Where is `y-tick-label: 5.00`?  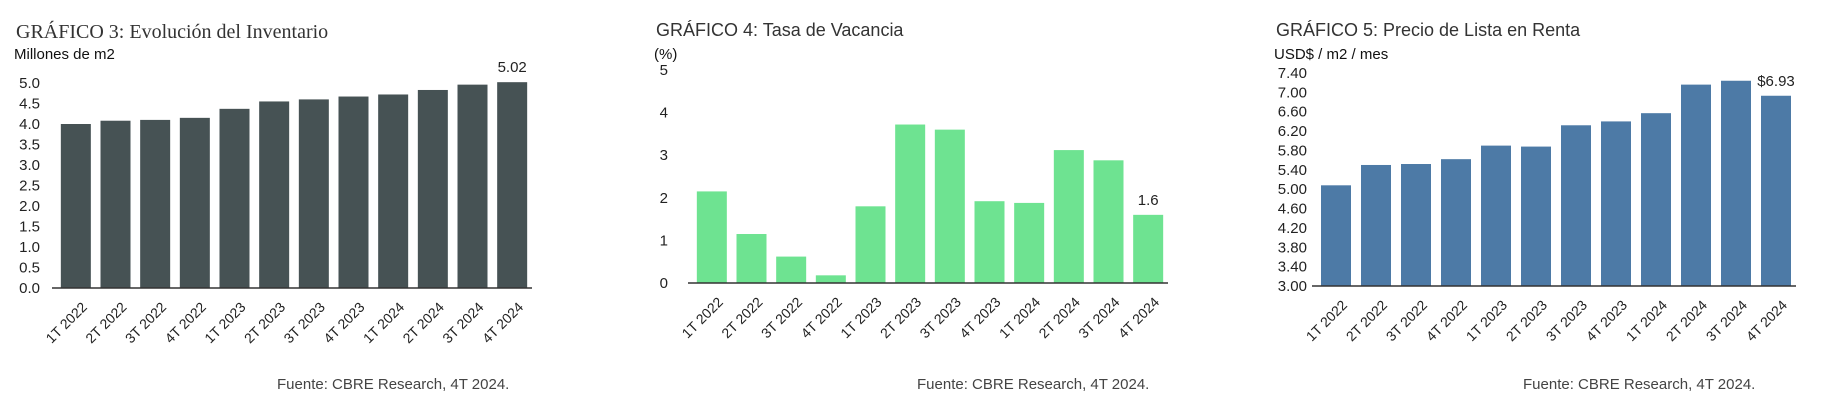
y-tick-label: 5.00 is located at coordinates (1292, 189).